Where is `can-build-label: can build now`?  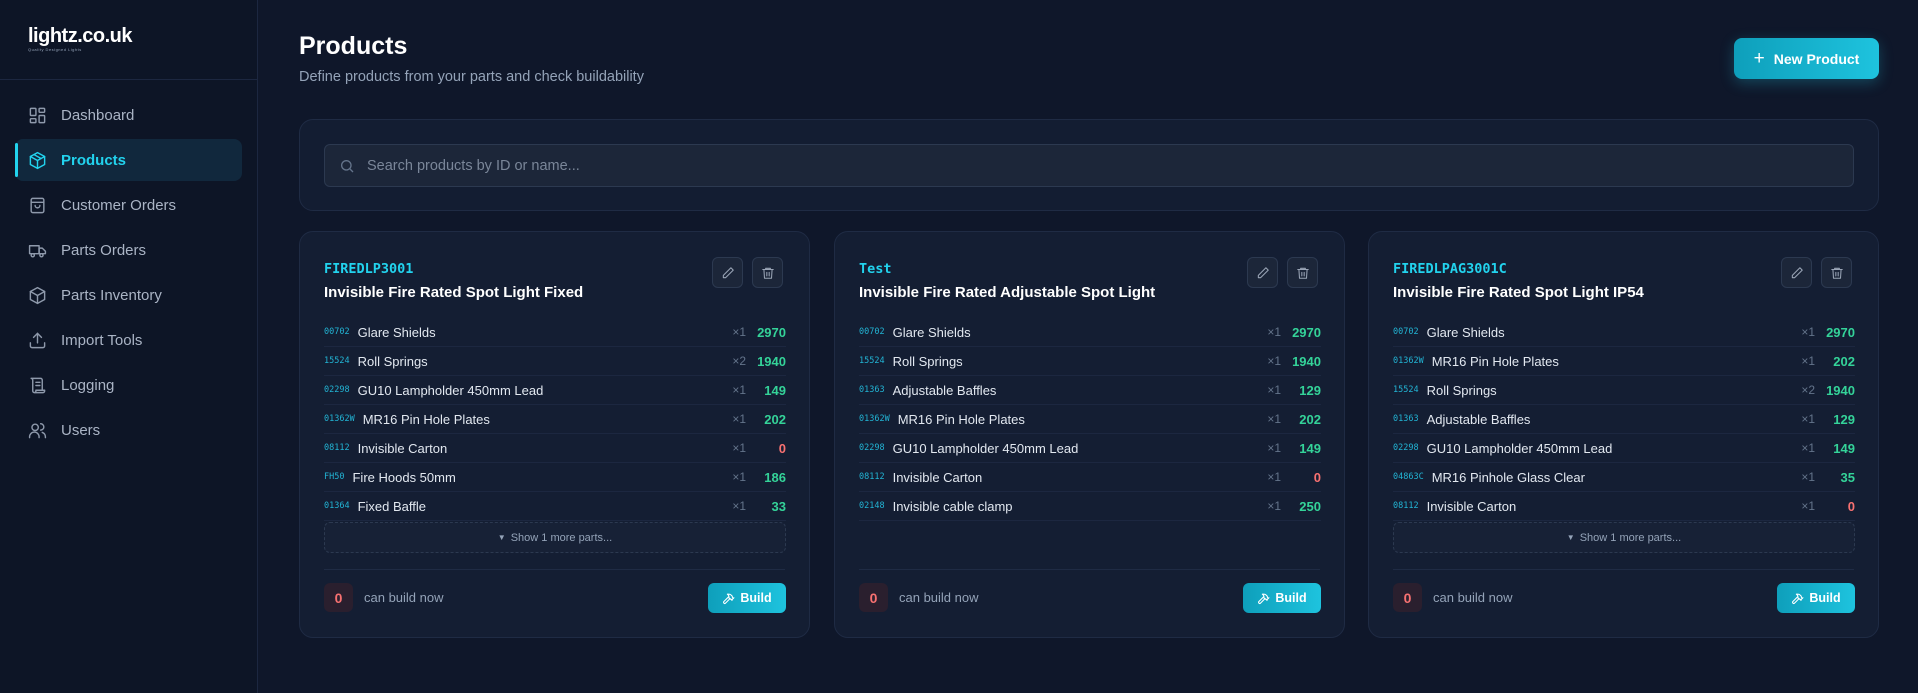
can-build-label: can build now is located at coordinates (1473, 597).